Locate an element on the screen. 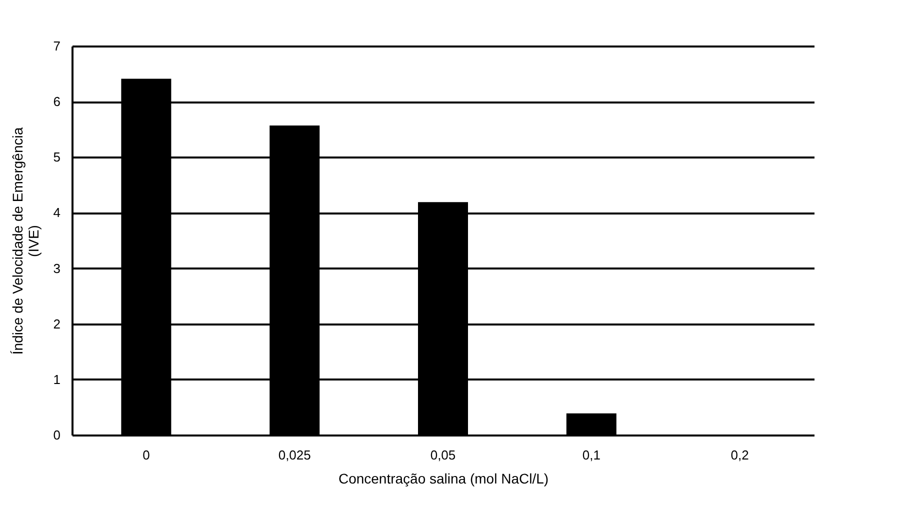  y-tick-label: 0 is located at coordinates (56, 435).